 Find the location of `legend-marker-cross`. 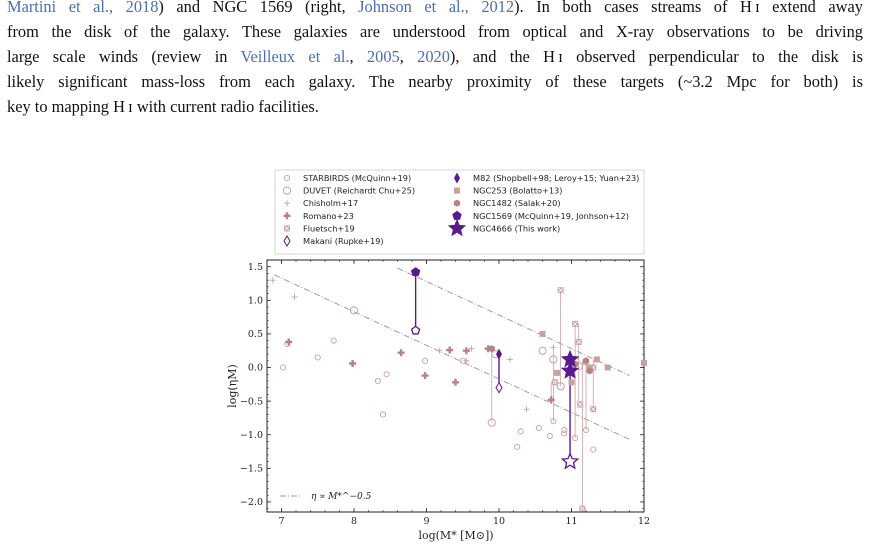

legend-marker-cross is located at coordinates (287, 228).